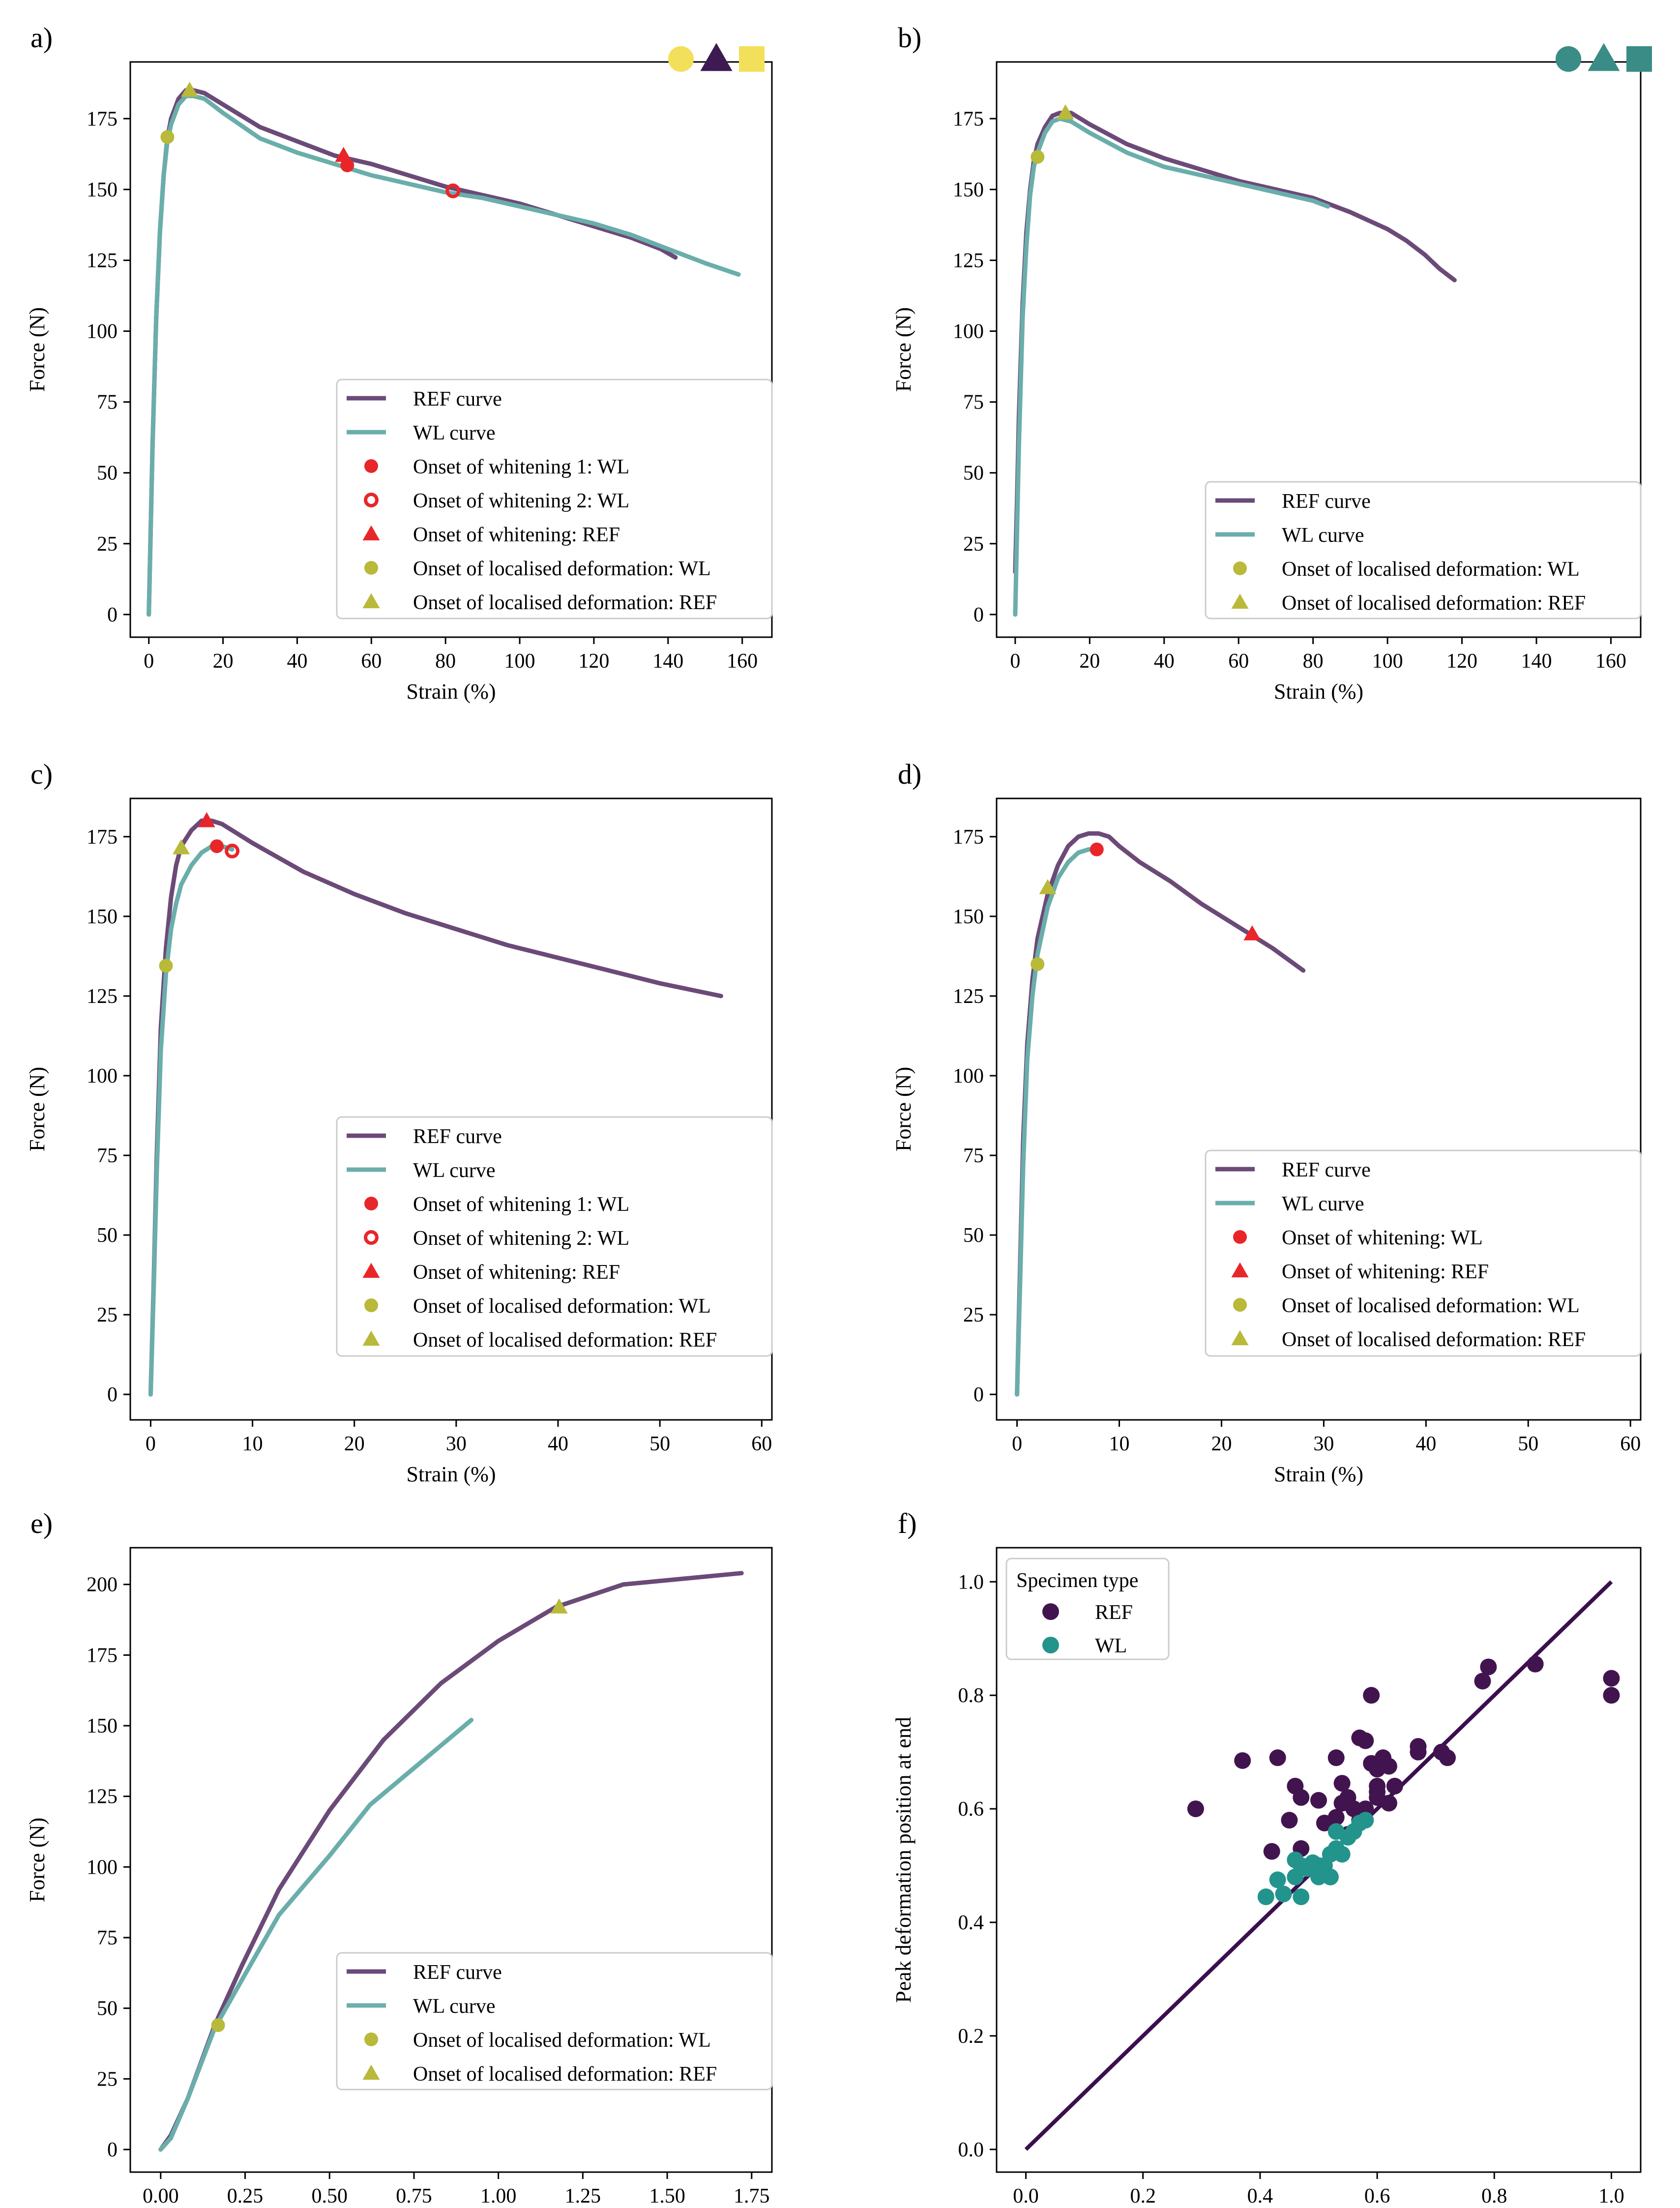  What do you see at coordinates (1377, 2196) in the screenshot?
I see `x-tick-label: 0.6` at bounding box center [1377, 2196].